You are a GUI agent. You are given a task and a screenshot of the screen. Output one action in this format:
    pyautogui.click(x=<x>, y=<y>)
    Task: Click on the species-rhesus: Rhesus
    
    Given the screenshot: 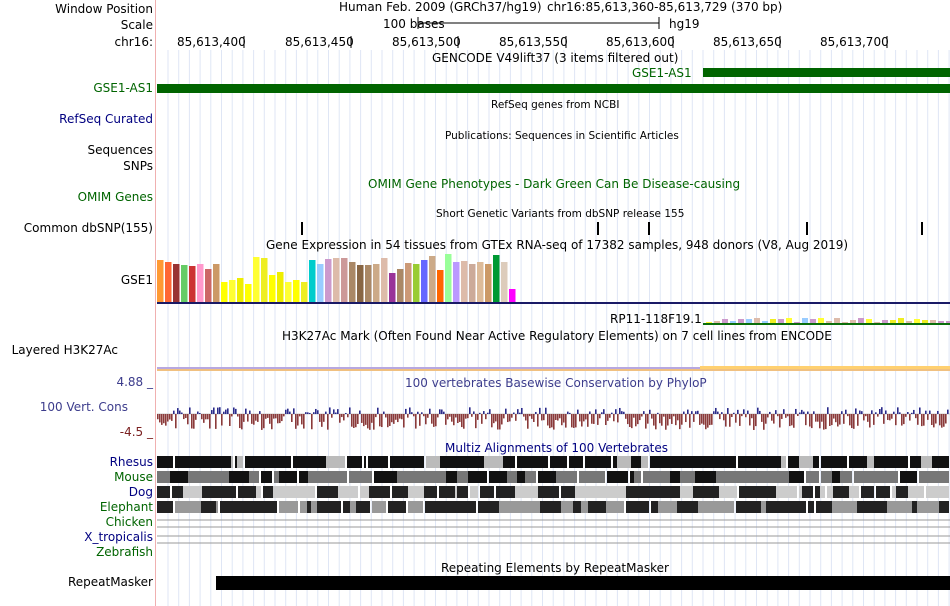 What is the action you would take?
    pyautogui.click(x=131, y=462)
    